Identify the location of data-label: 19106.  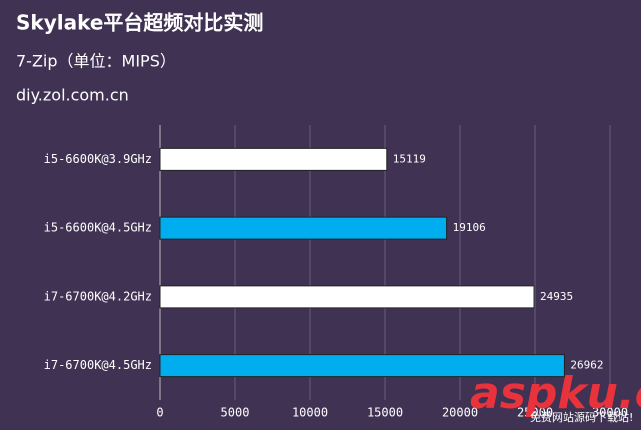
(469, 227).